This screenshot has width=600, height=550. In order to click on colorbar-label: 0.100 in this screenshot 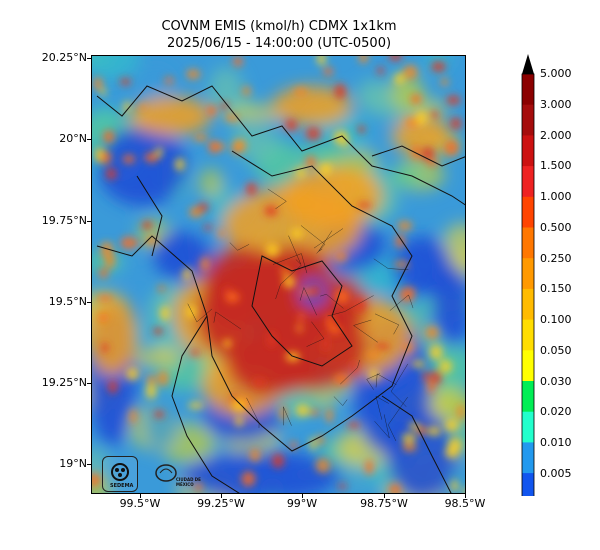, I will do `click(556, 319)`.